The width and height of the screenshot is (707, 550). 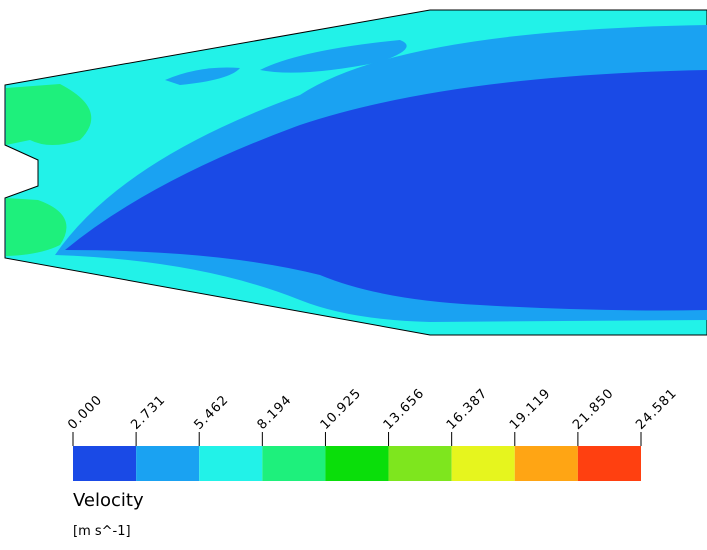 What do you see at coordinates (148, 412) in the screenshot?
I see `tick-label: 2.731` at bounding box center [148, 412].